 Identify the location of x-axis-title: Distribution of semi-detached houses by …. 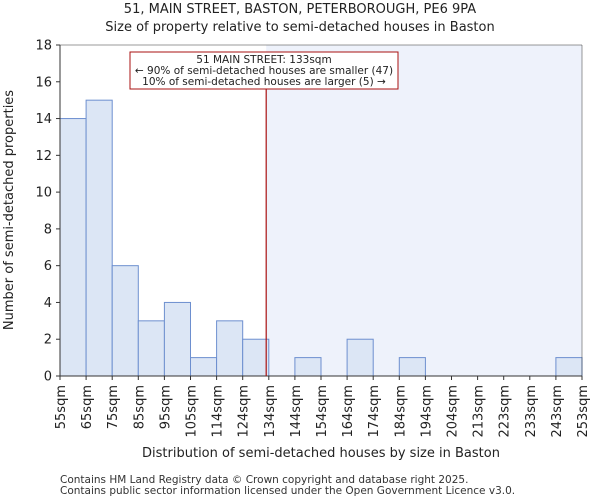
(321, 453).